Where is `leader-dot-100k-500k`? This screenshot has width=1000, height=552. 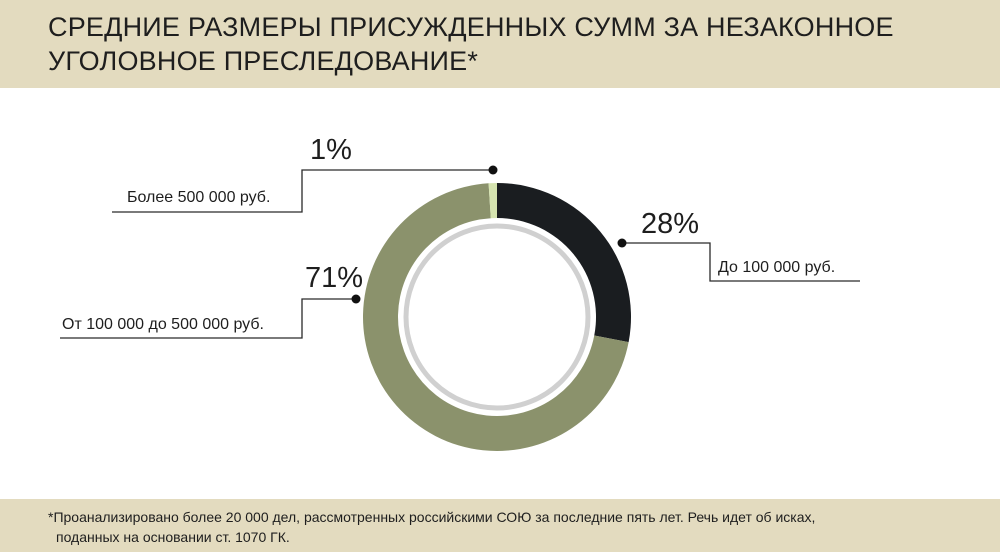 leader-dot-100k-500k is located at coordinates (356, 299).